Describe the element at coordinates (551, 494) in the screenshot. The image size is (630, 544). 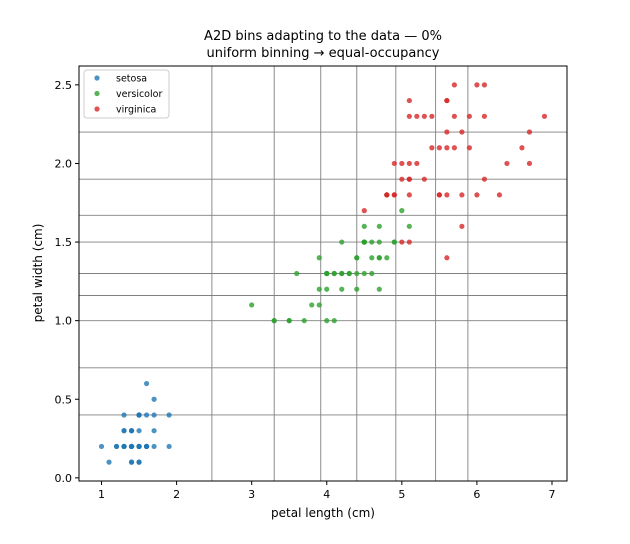
I see `x-tick-label-6: 7` at that location.